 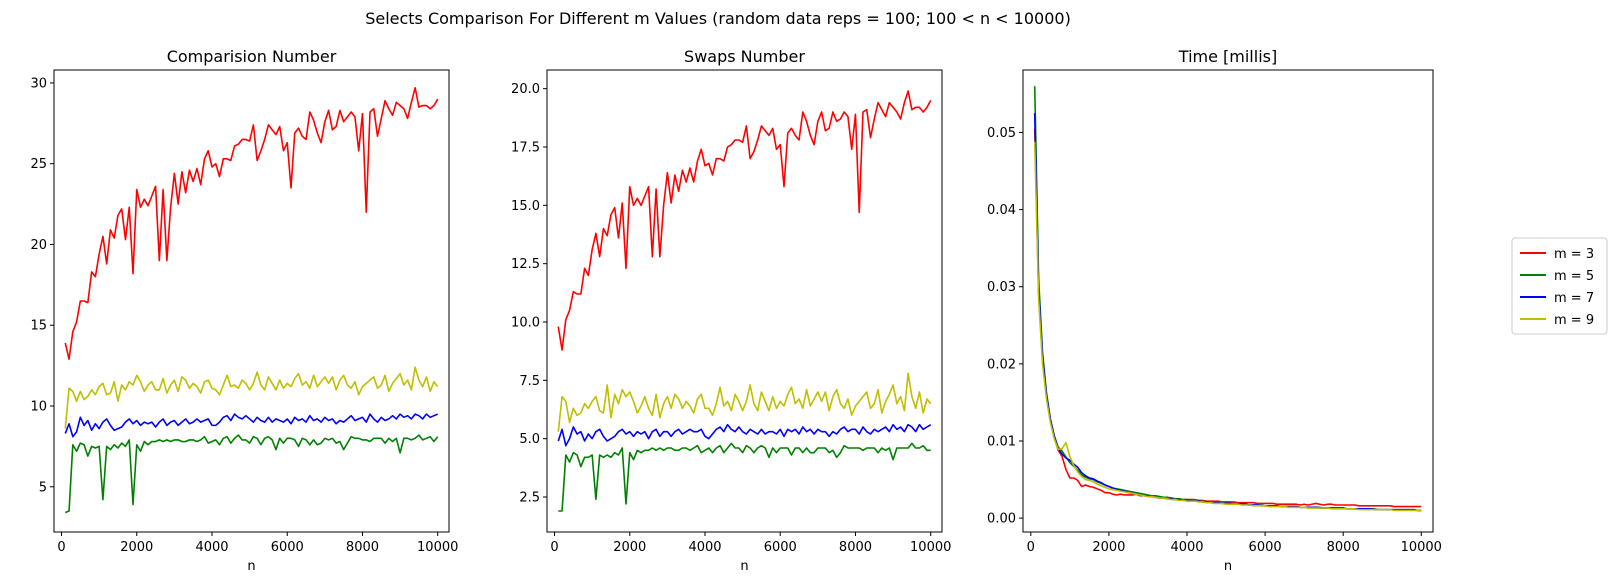 I want to click on y-tick-label: 5.0, so click(x=529, y=439).